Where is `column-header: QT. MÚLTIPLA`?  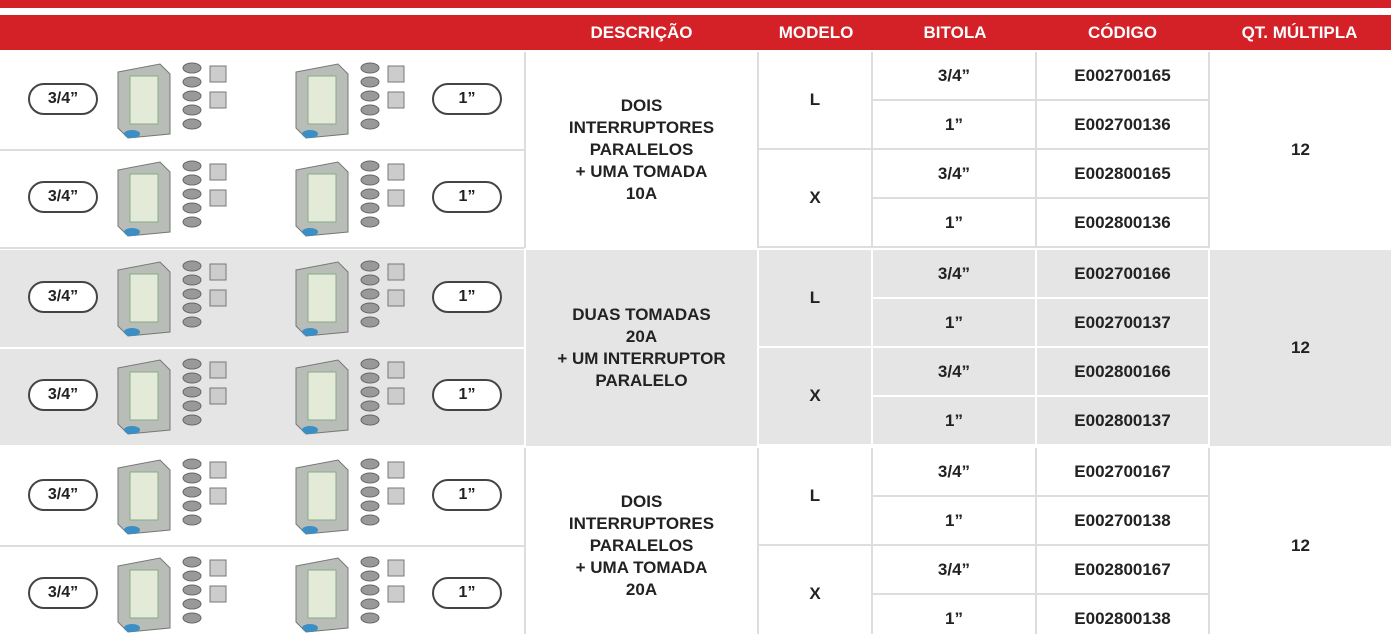 column-header: QT. MÚLTIPLA is located at coordinates (1299, 32).